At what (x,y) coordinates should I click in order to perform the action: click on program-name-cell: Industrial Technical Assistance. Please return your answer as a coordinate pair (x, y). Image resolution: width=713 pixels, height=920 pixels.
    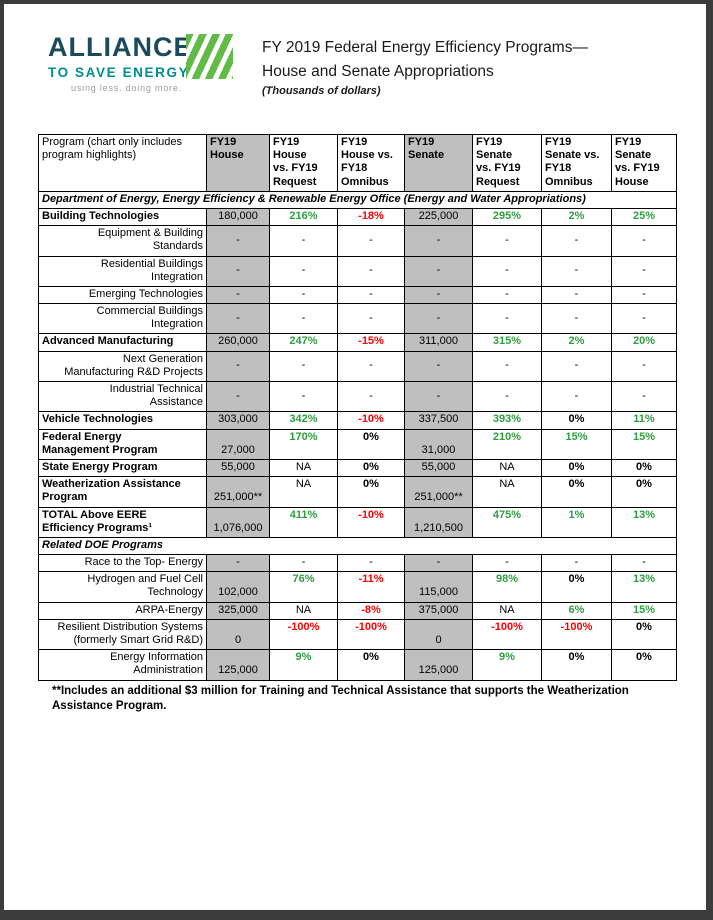
    Looking at the image, I should click on (122, 396).